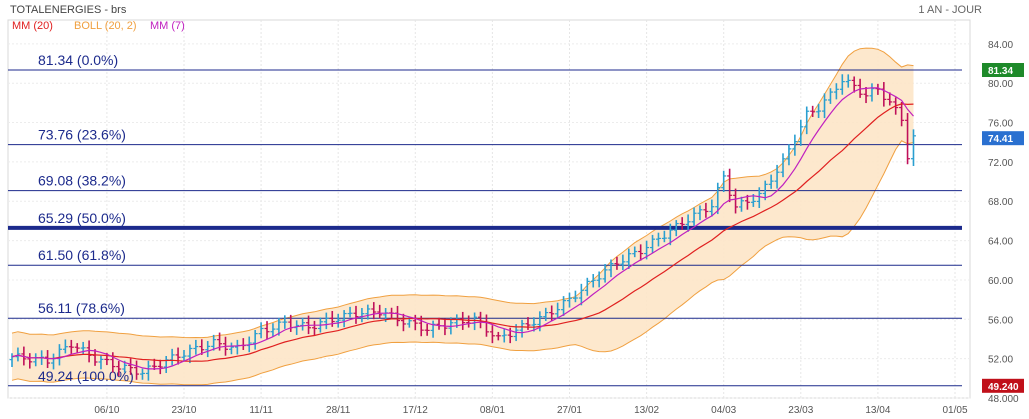 This screenshot has height=419, width=1029. What do you see at coordinates (167, 26) in the screenshot?
I see `legend-mm7: MM (7)` at bounding box center [167, 26].